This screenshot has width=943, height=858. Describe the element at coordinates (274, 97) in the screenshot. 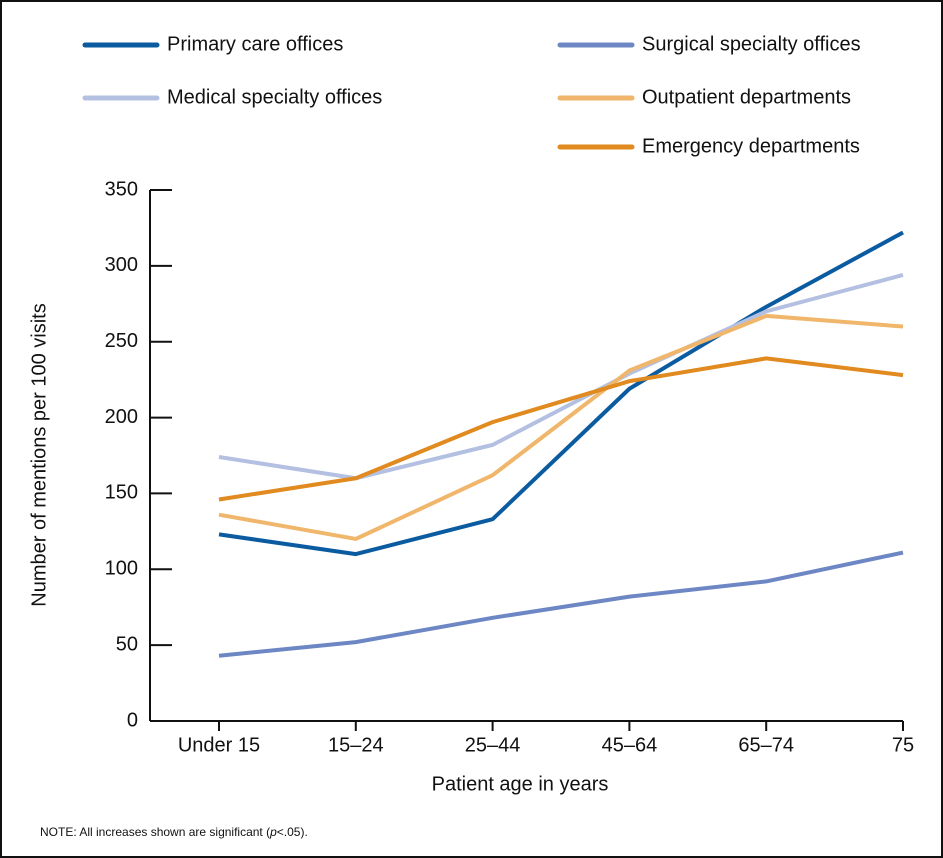

I see `legend-label: Medical specialty offices` at that location.